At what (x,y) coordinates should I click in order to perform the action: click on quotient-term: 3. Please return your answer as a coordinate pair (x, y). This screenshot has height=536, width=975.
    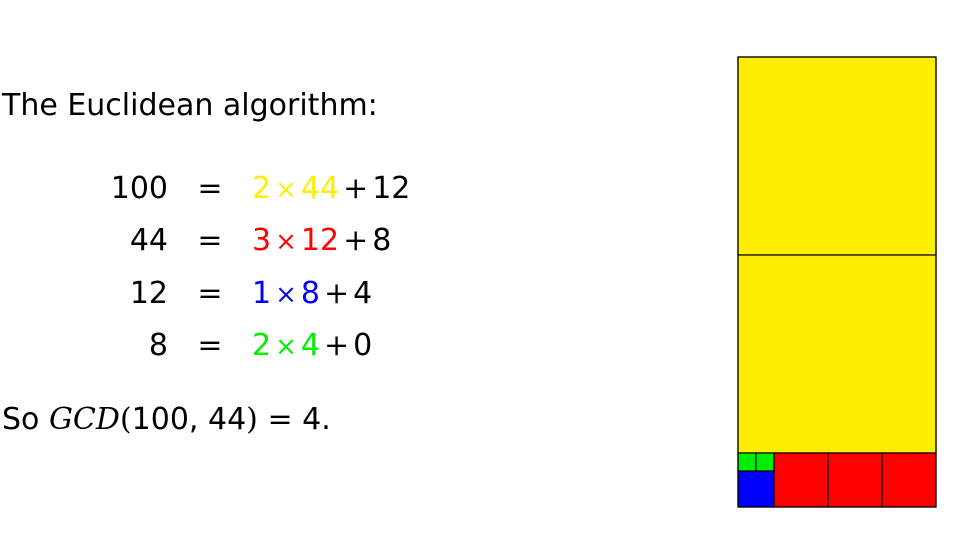
    Looking at the image, I should click on (262, 241).